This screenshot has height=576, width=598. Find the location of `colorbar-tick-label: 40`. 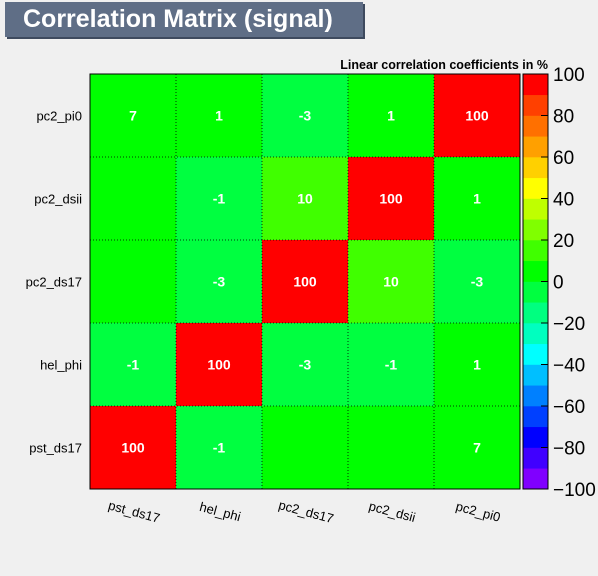

colorbar-tick-label: 40 is located at coordinates (563, 200).